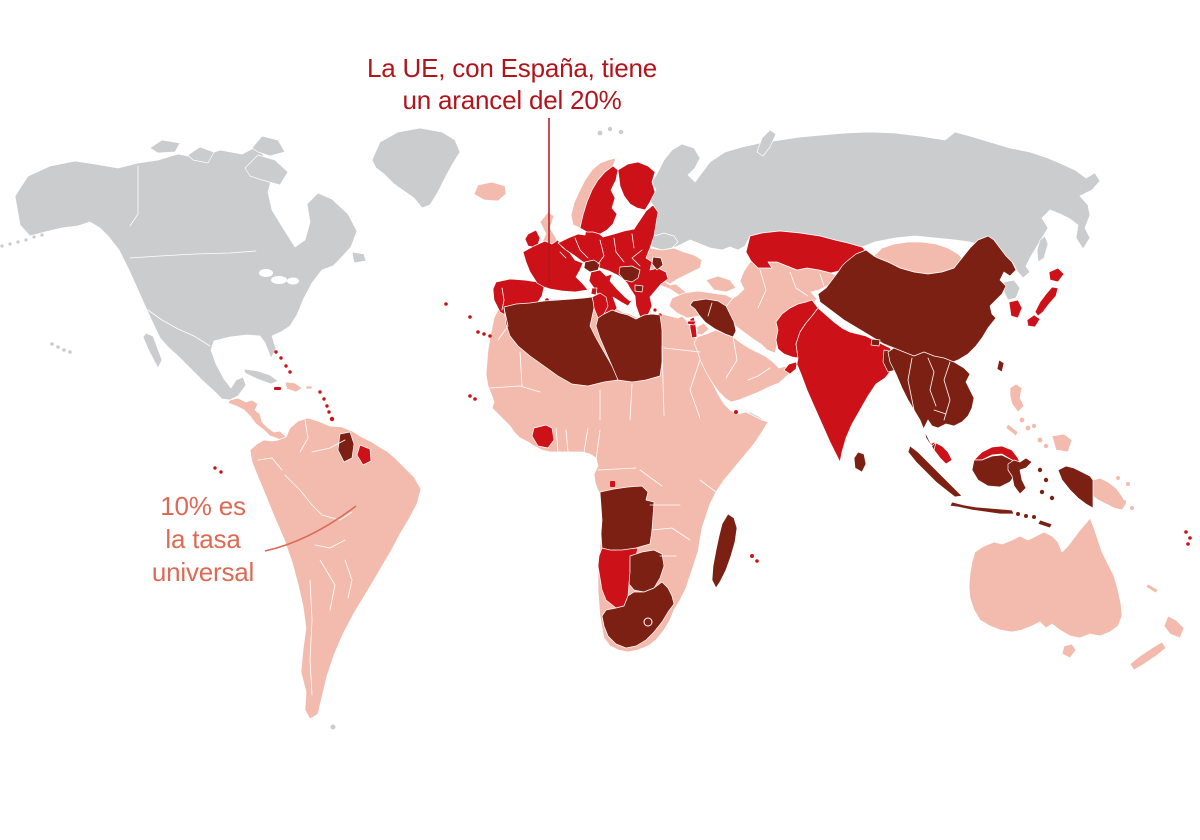 The height and width of the screenshot is (840, 1200). What do you see at coordinates (1062, 443) in the screenshot?
I see `island-mindanao` at bounding box center [1062, 443].